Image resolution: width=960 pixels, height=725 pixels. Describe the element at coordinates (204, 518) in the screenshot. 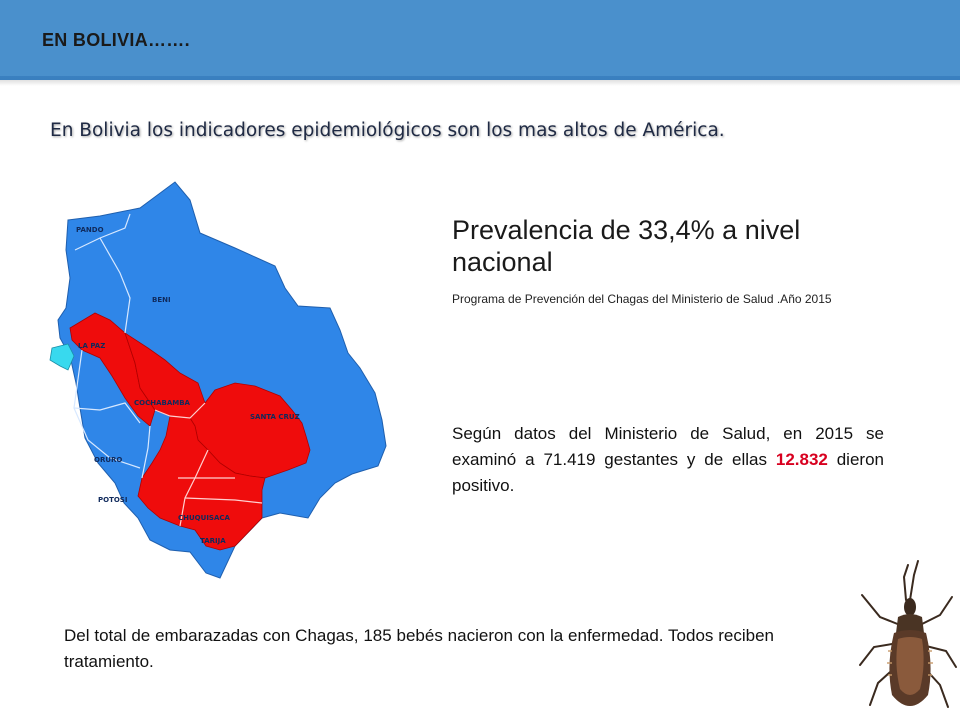

I see `map-label-chuquisaca: CHUQUISACA` at that location.